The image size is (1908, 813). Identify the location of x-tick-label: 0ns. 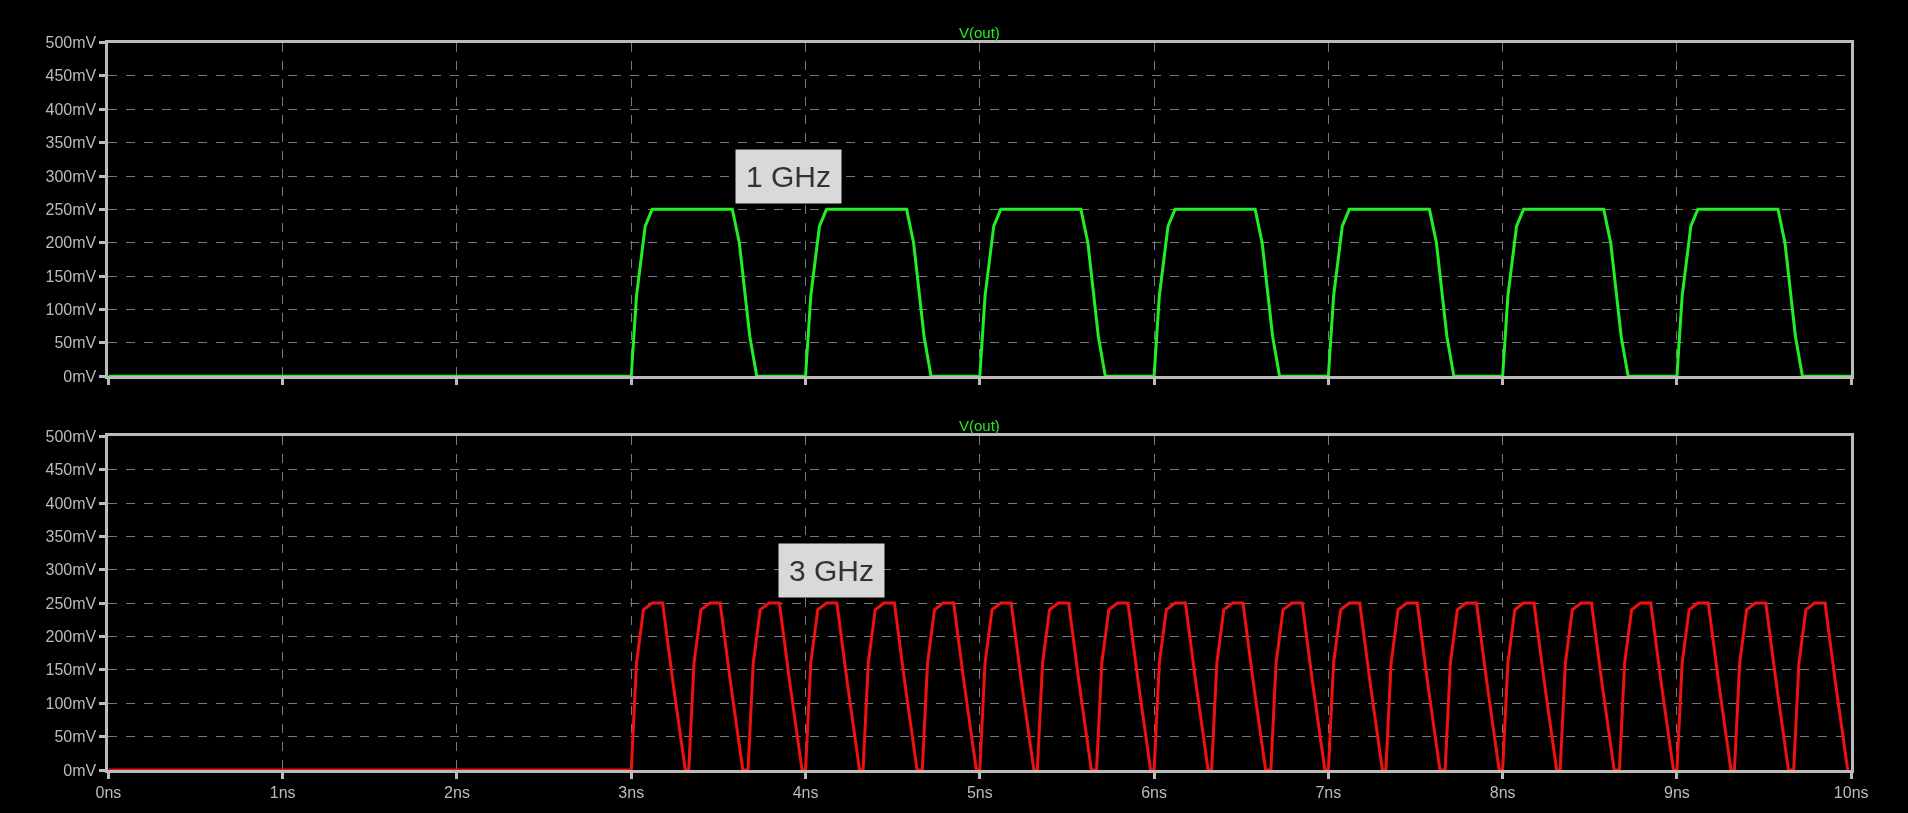
(108, 793).